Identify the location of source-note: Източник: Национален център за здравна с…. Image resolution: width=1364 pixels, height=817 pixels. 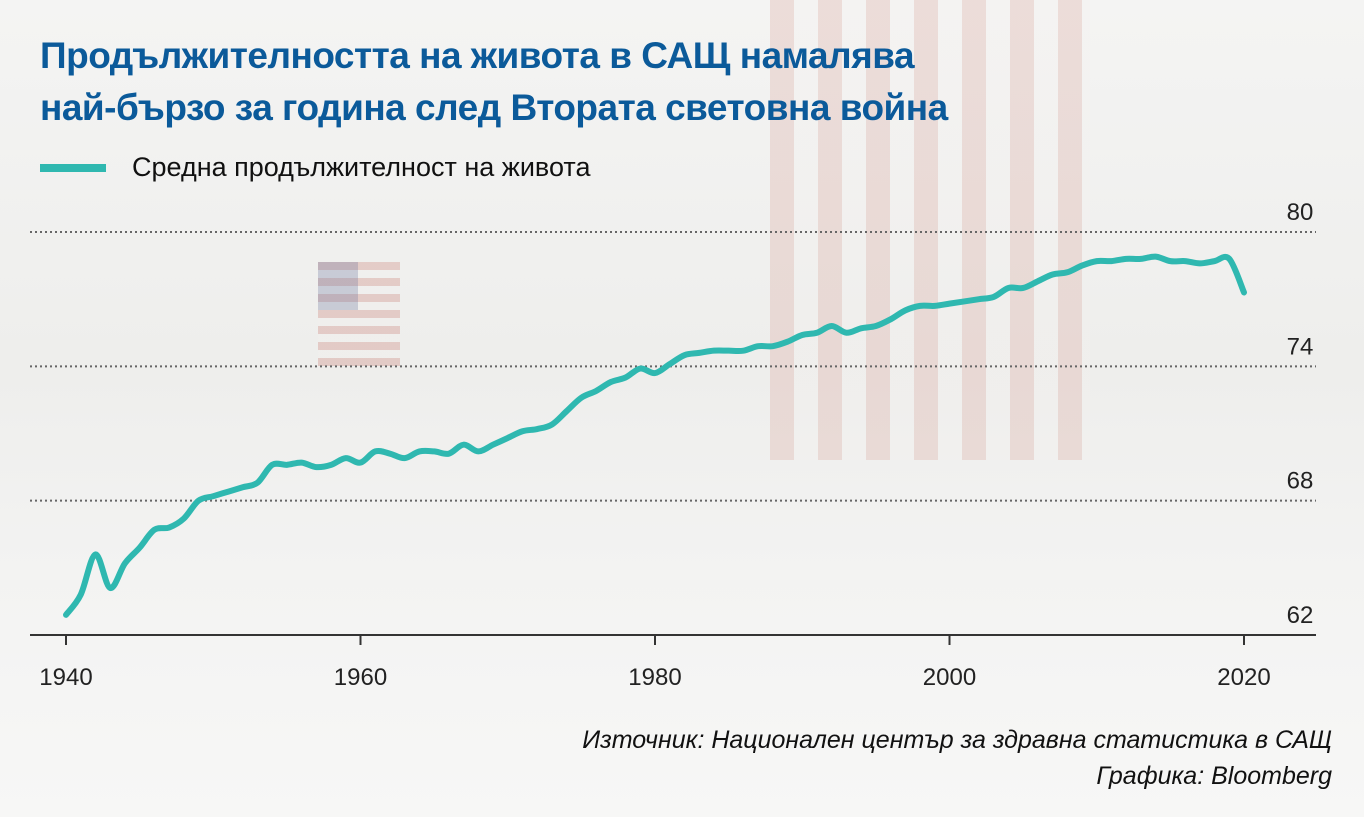
(957, 740).